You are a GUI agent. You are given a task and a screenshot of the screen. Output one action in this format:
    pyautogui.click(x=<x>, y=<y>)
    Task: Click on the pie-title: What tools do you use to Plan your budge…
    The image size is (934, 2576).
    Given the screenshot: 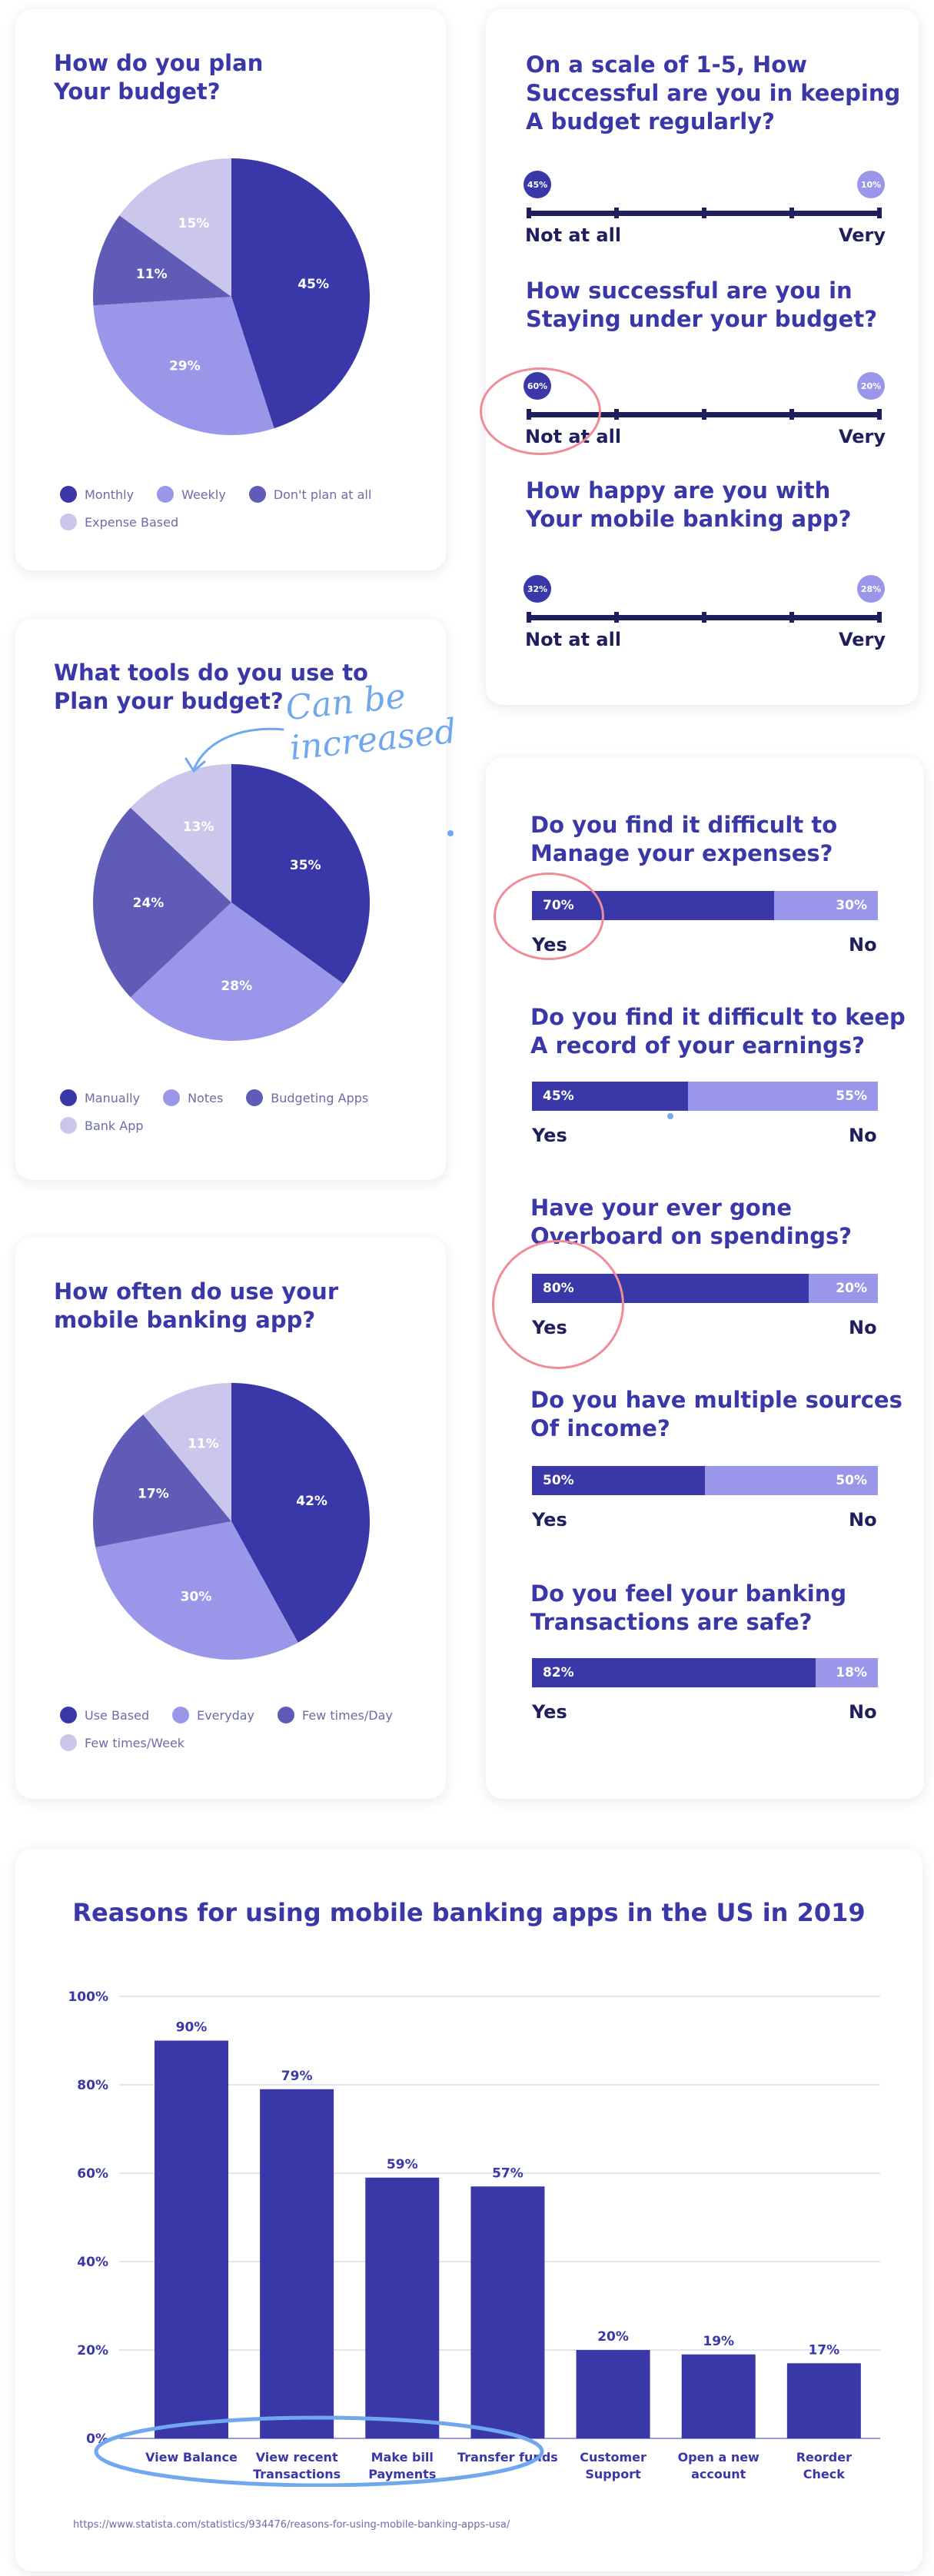 What is the action you would take?
    pyautogui.click(x=211, y=687)
    